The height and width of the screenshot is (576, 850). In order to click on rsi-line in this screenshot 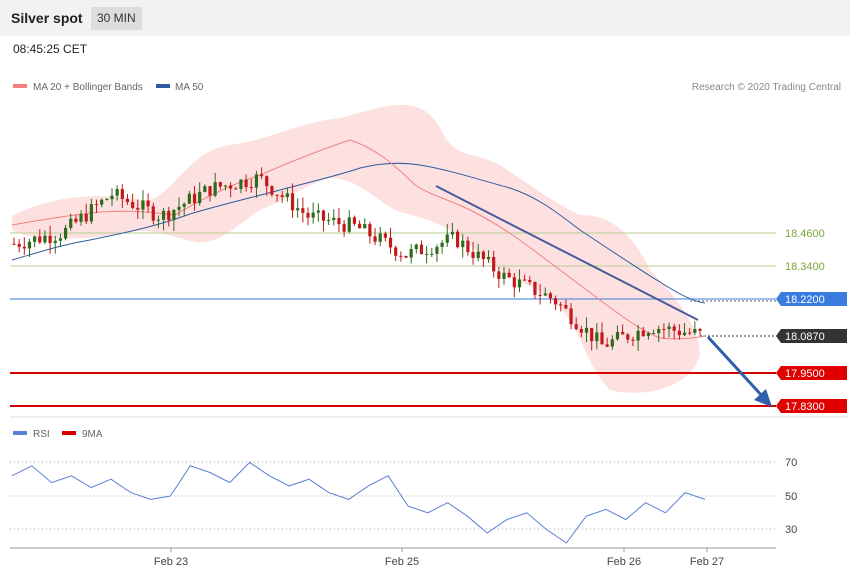, I will do `click(358, 502)`.